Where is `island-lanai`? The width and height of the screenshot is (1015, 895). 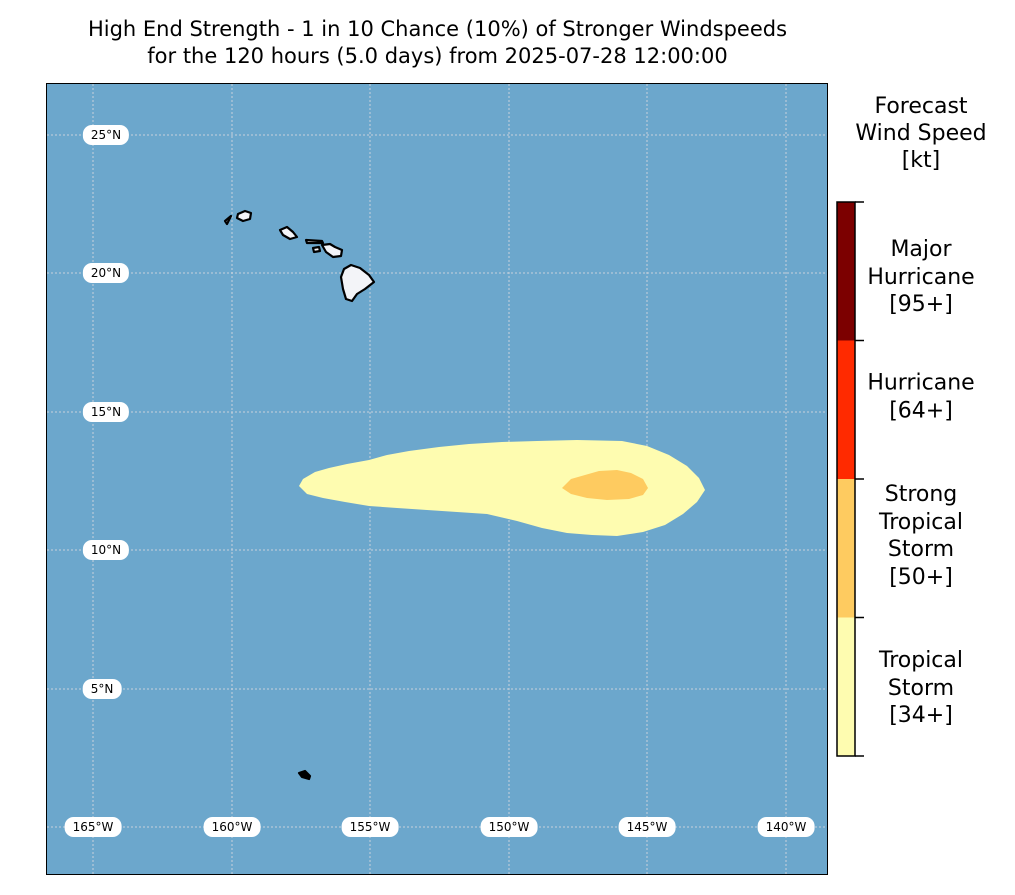
island-lanai is located at coordinates (316, 249).